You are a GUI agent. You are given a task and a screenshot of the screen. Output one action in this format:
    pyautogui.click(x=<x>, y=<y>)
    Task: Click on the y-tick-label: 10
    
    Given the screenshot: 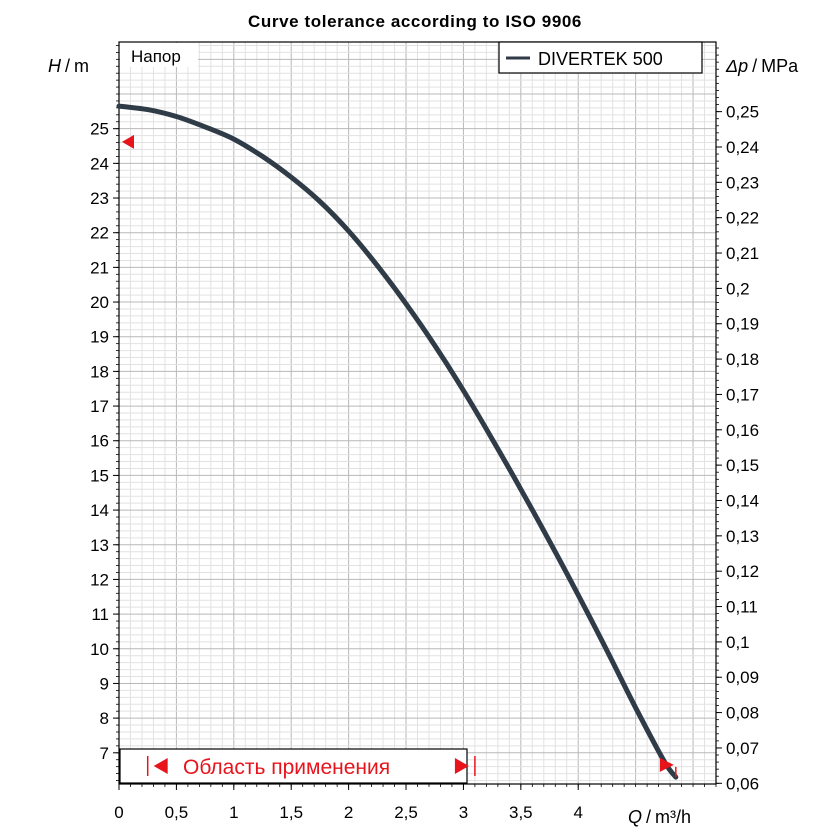 What is the action you would take?
    pyautogui.click(x=99, y=649)
    